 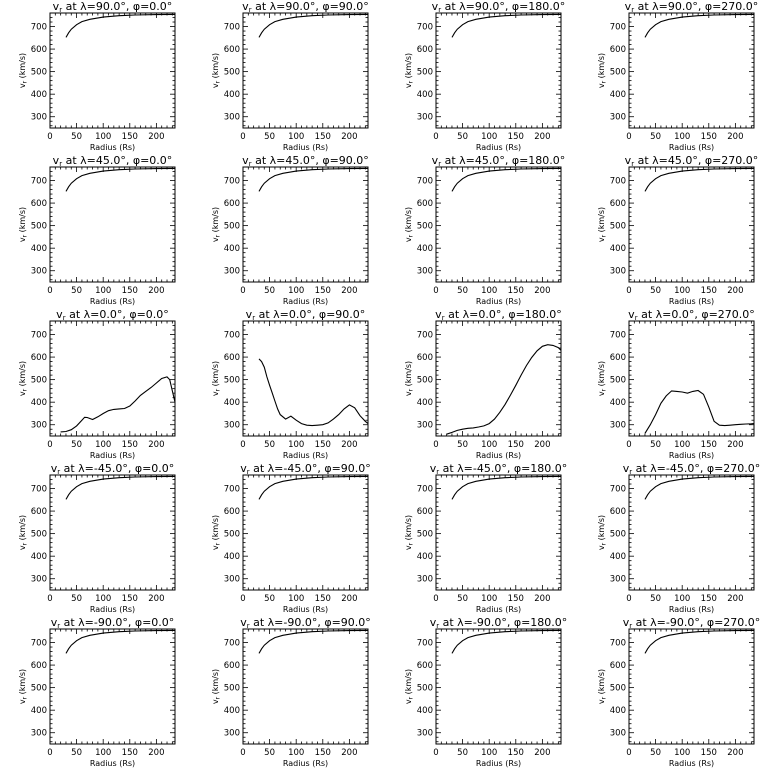 What do you see at coordinates (498, 315) in the screenshot?
I see `chart-title: vr at λ=0.0°, φ=180.0°` at bounding box center [498, 315].